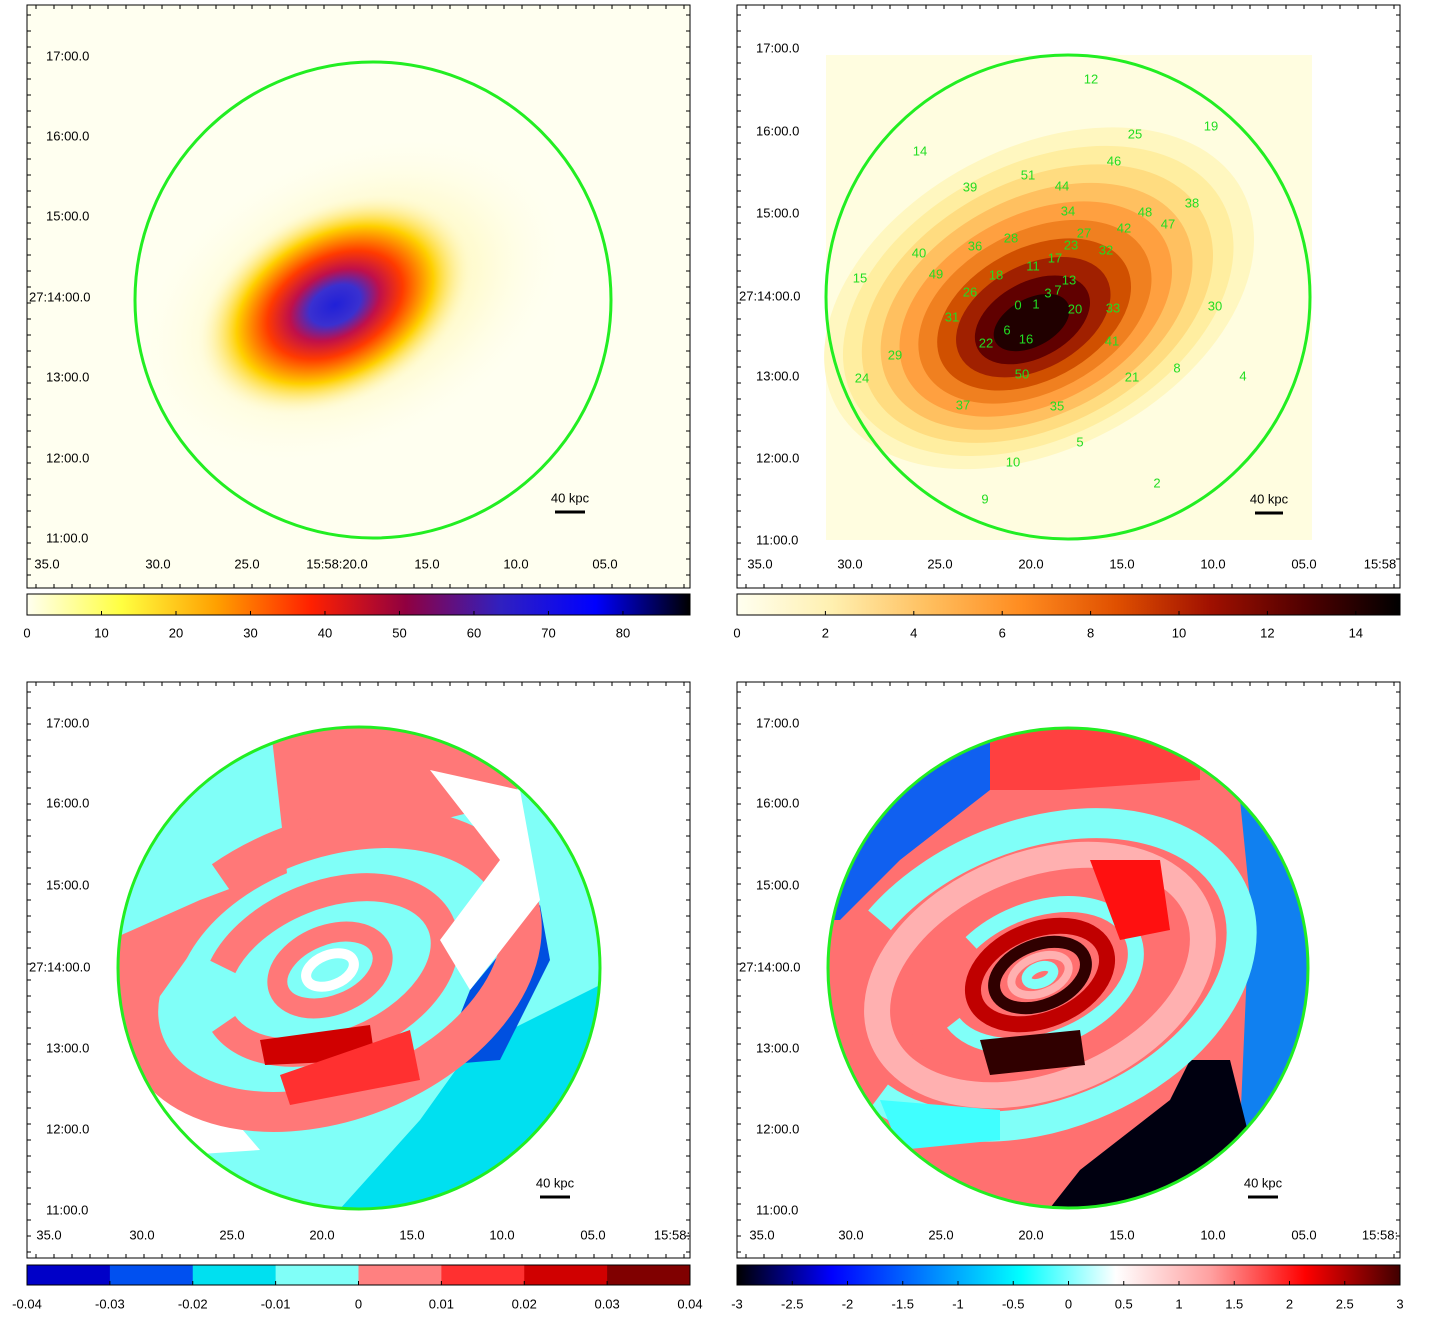 This screenshot has height=1317, width=1429. I want to click on colorbar-tick-label: 50, so click(399, 632).